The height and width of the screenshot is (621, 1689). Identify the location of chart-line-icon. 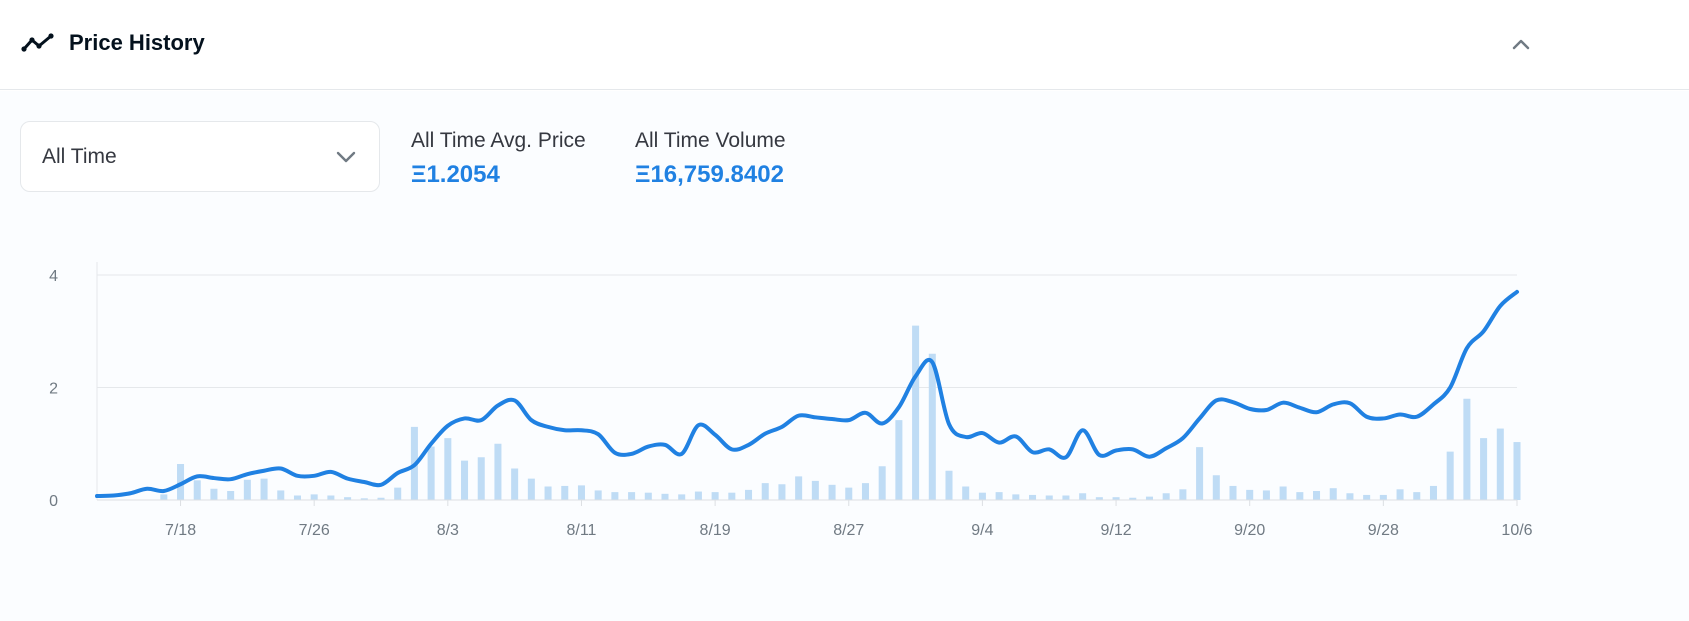
(37, 42).